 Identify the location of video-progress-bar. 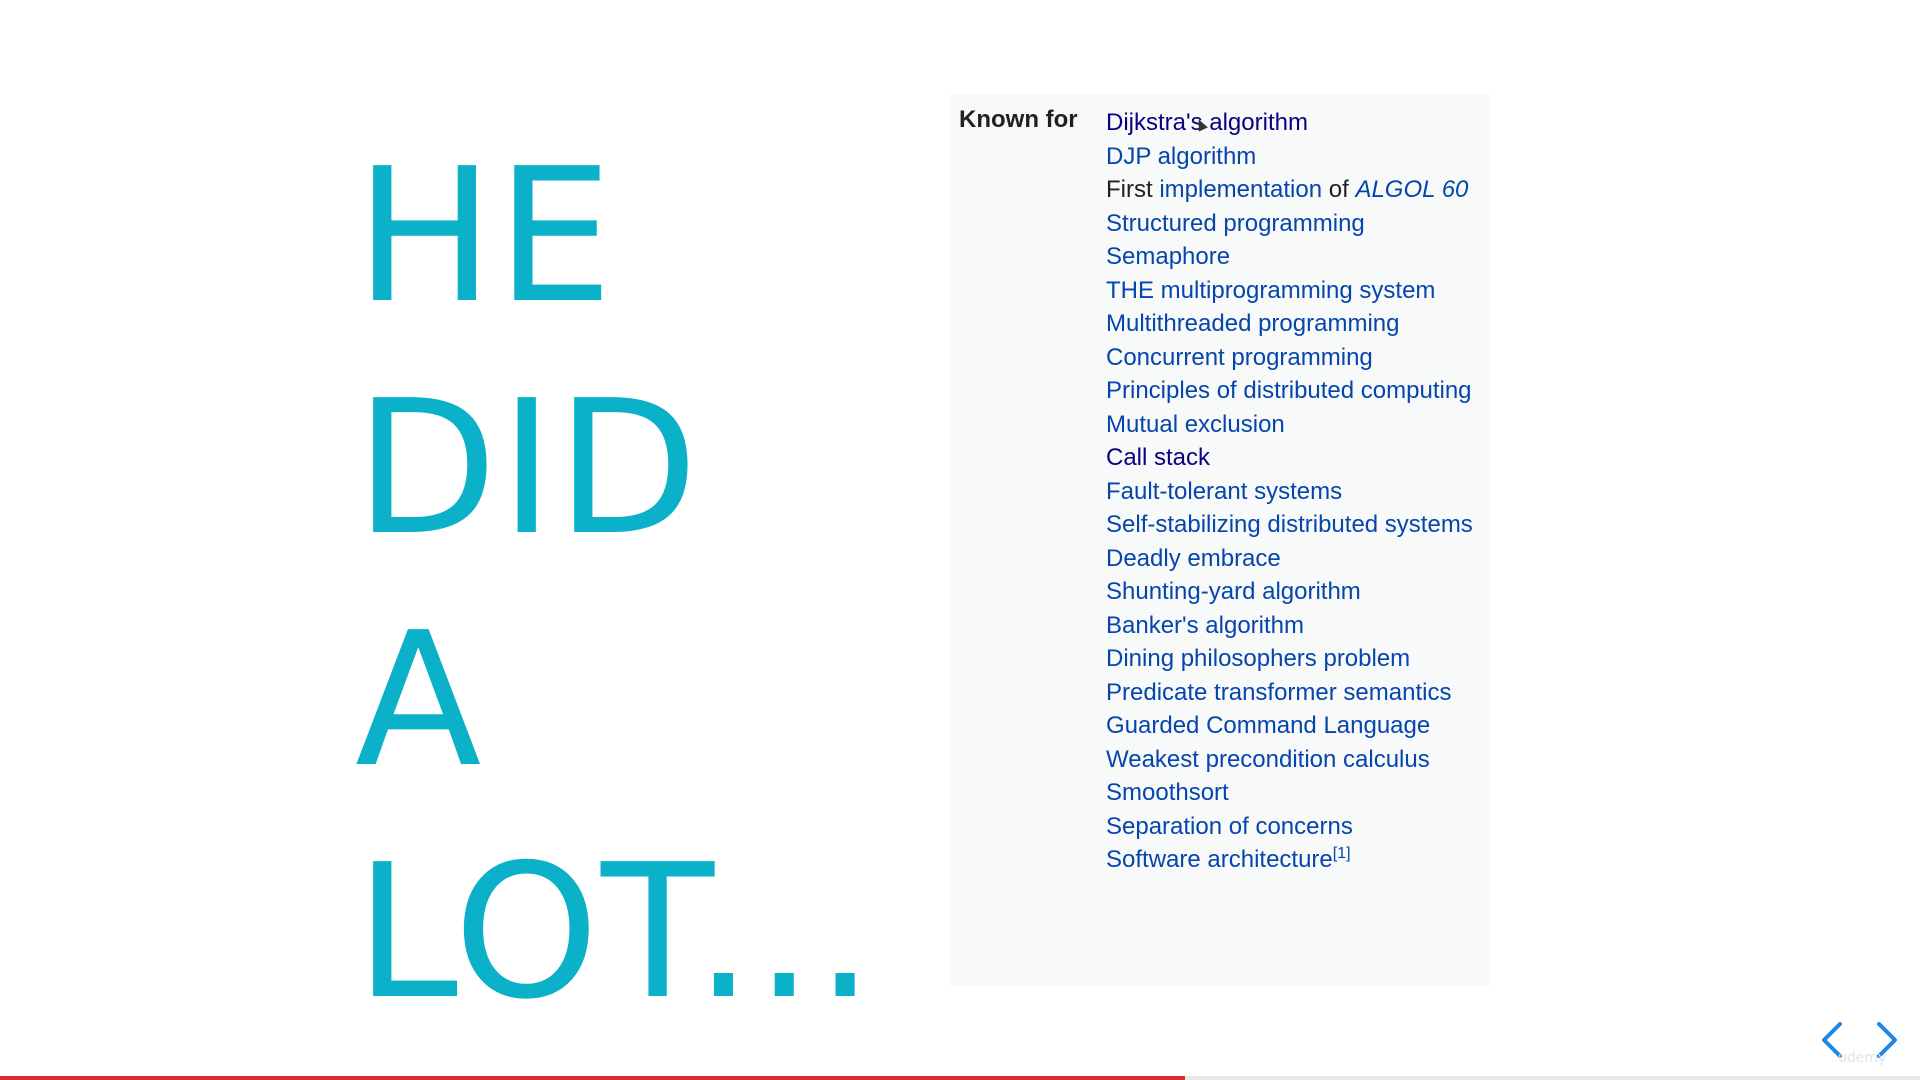
(960, 1078).